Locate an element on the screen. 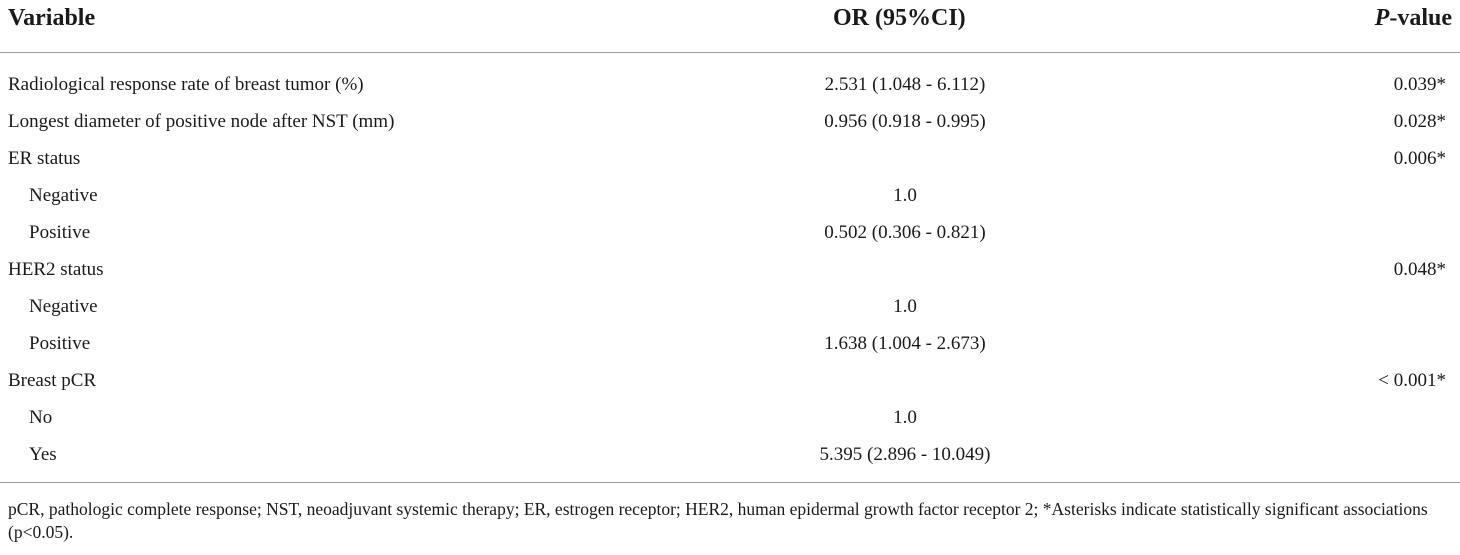  cell-variable: Yes is located at coordinates (43, 454).